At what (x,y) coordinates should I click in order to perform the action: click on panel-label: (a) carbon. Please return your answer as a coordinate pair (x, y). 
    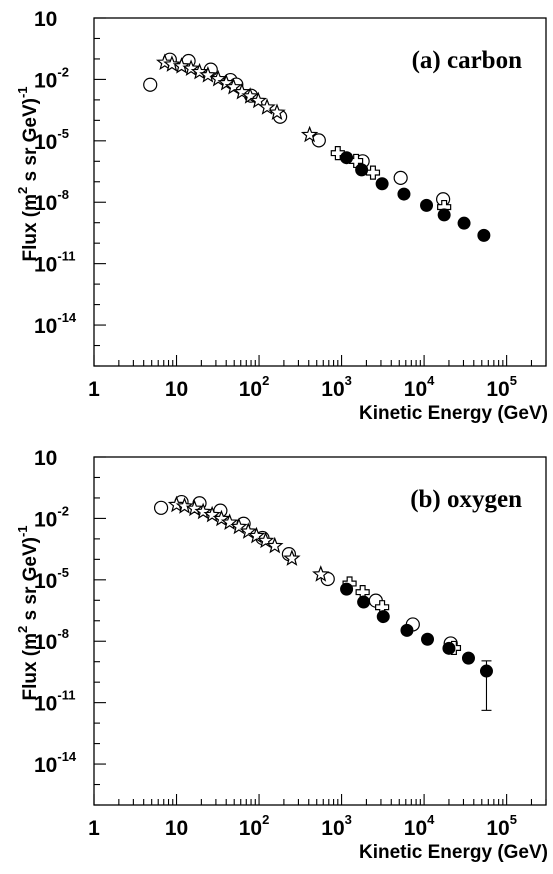
    Looking at the image, I should click on (467, 60).